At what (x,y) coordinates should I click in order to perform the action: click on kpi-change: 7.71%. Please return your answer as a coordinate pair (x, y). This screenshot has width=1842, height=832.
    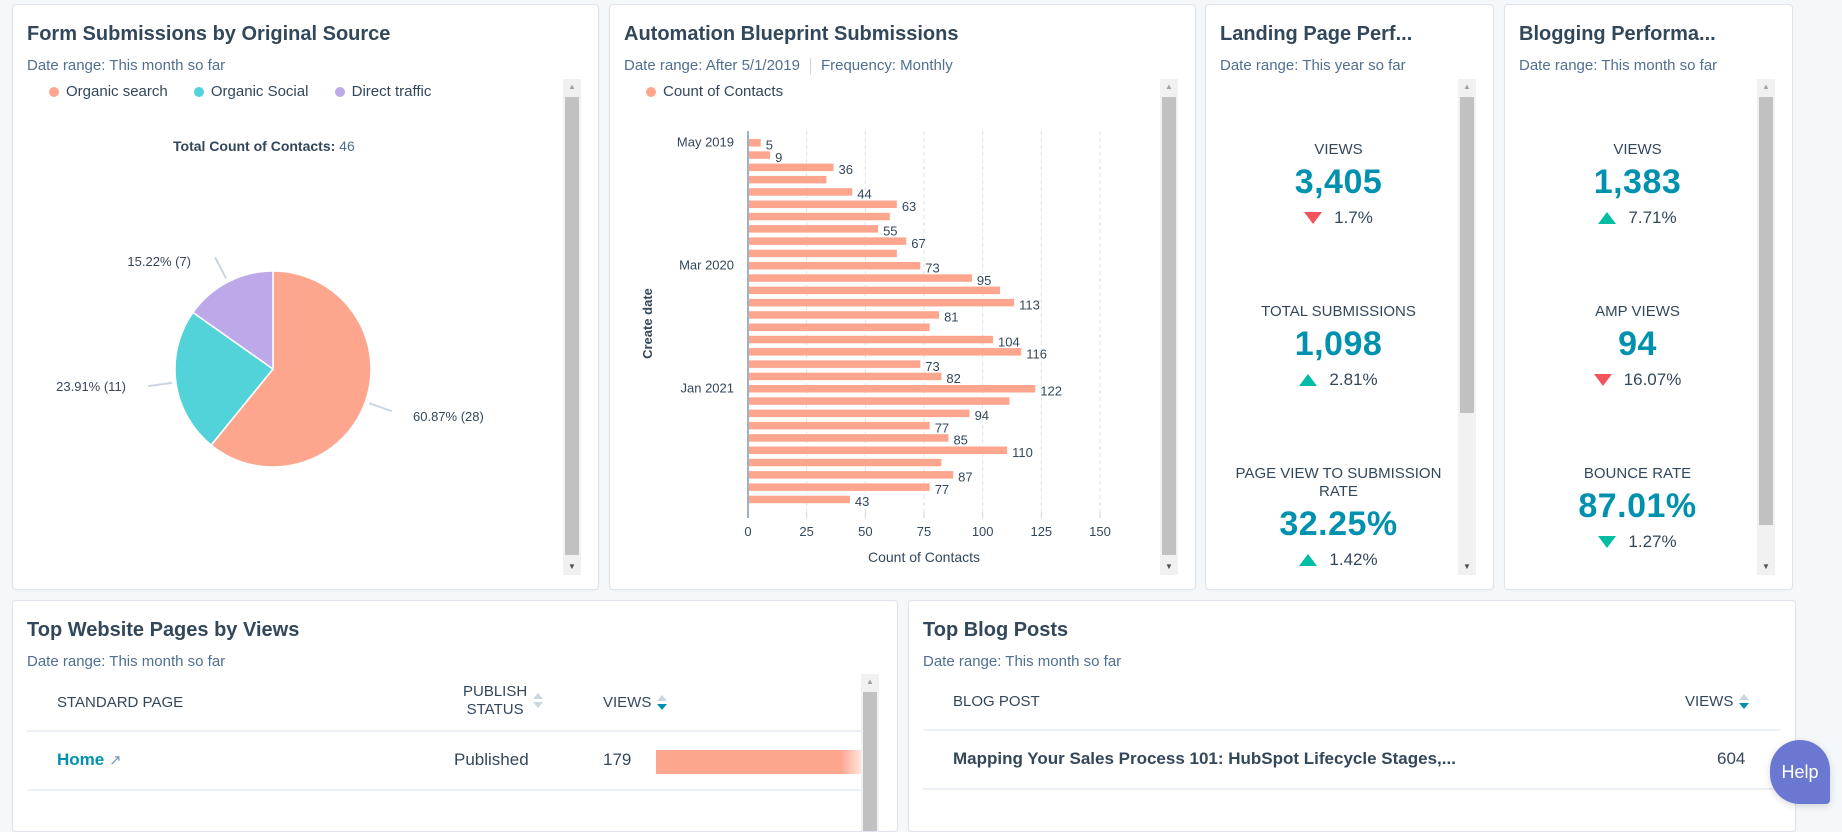
    Looking at the image, I should click on (1637, 218).